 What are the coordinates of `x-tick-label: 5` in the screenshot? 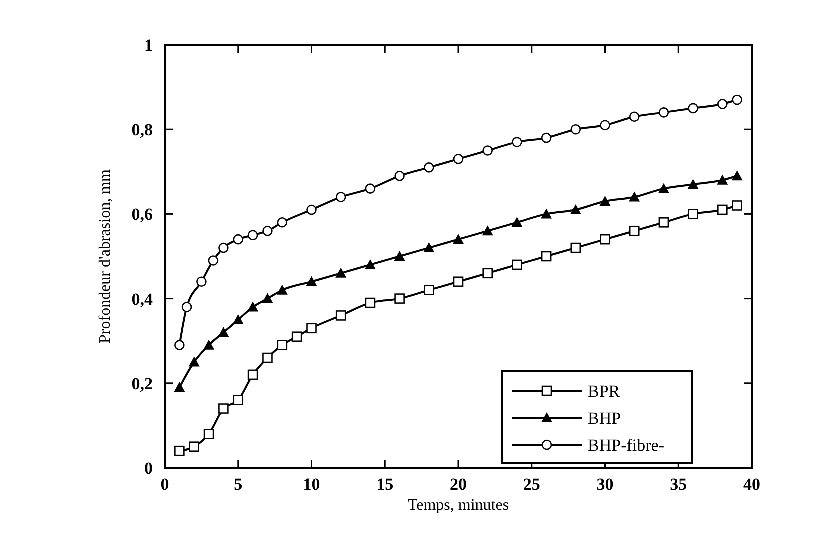 It's located at (238, 484).